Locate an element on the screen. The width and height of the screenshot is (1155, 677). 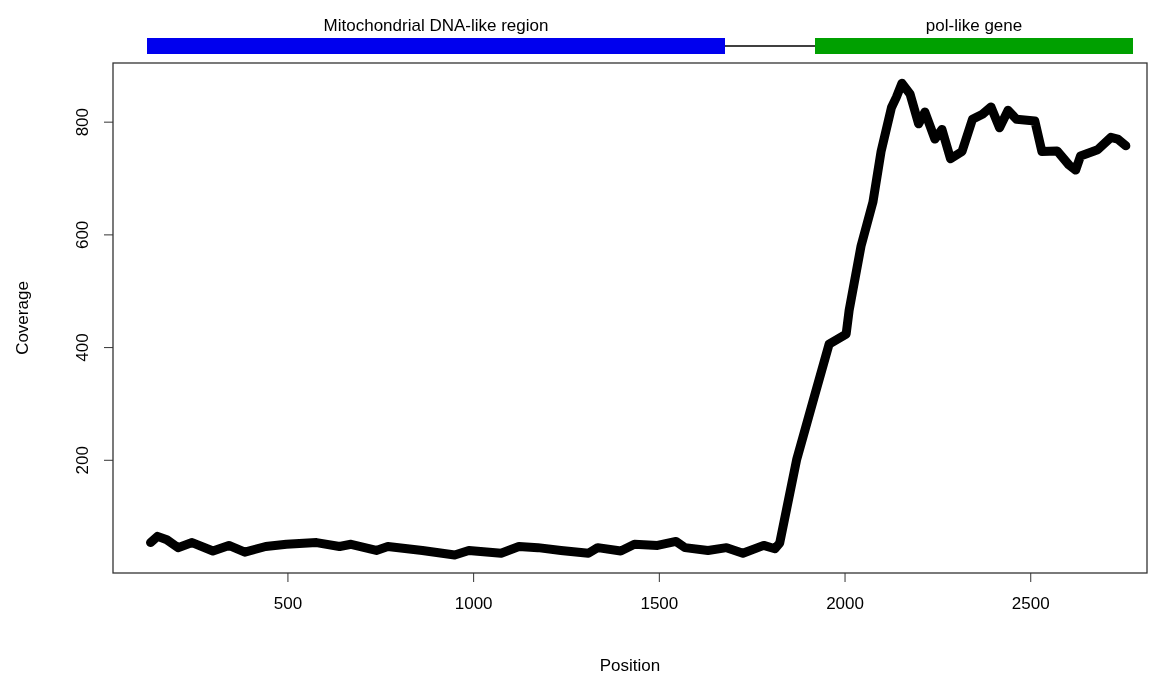
y-tick-label: 800 is located at coordinates (82, 122).